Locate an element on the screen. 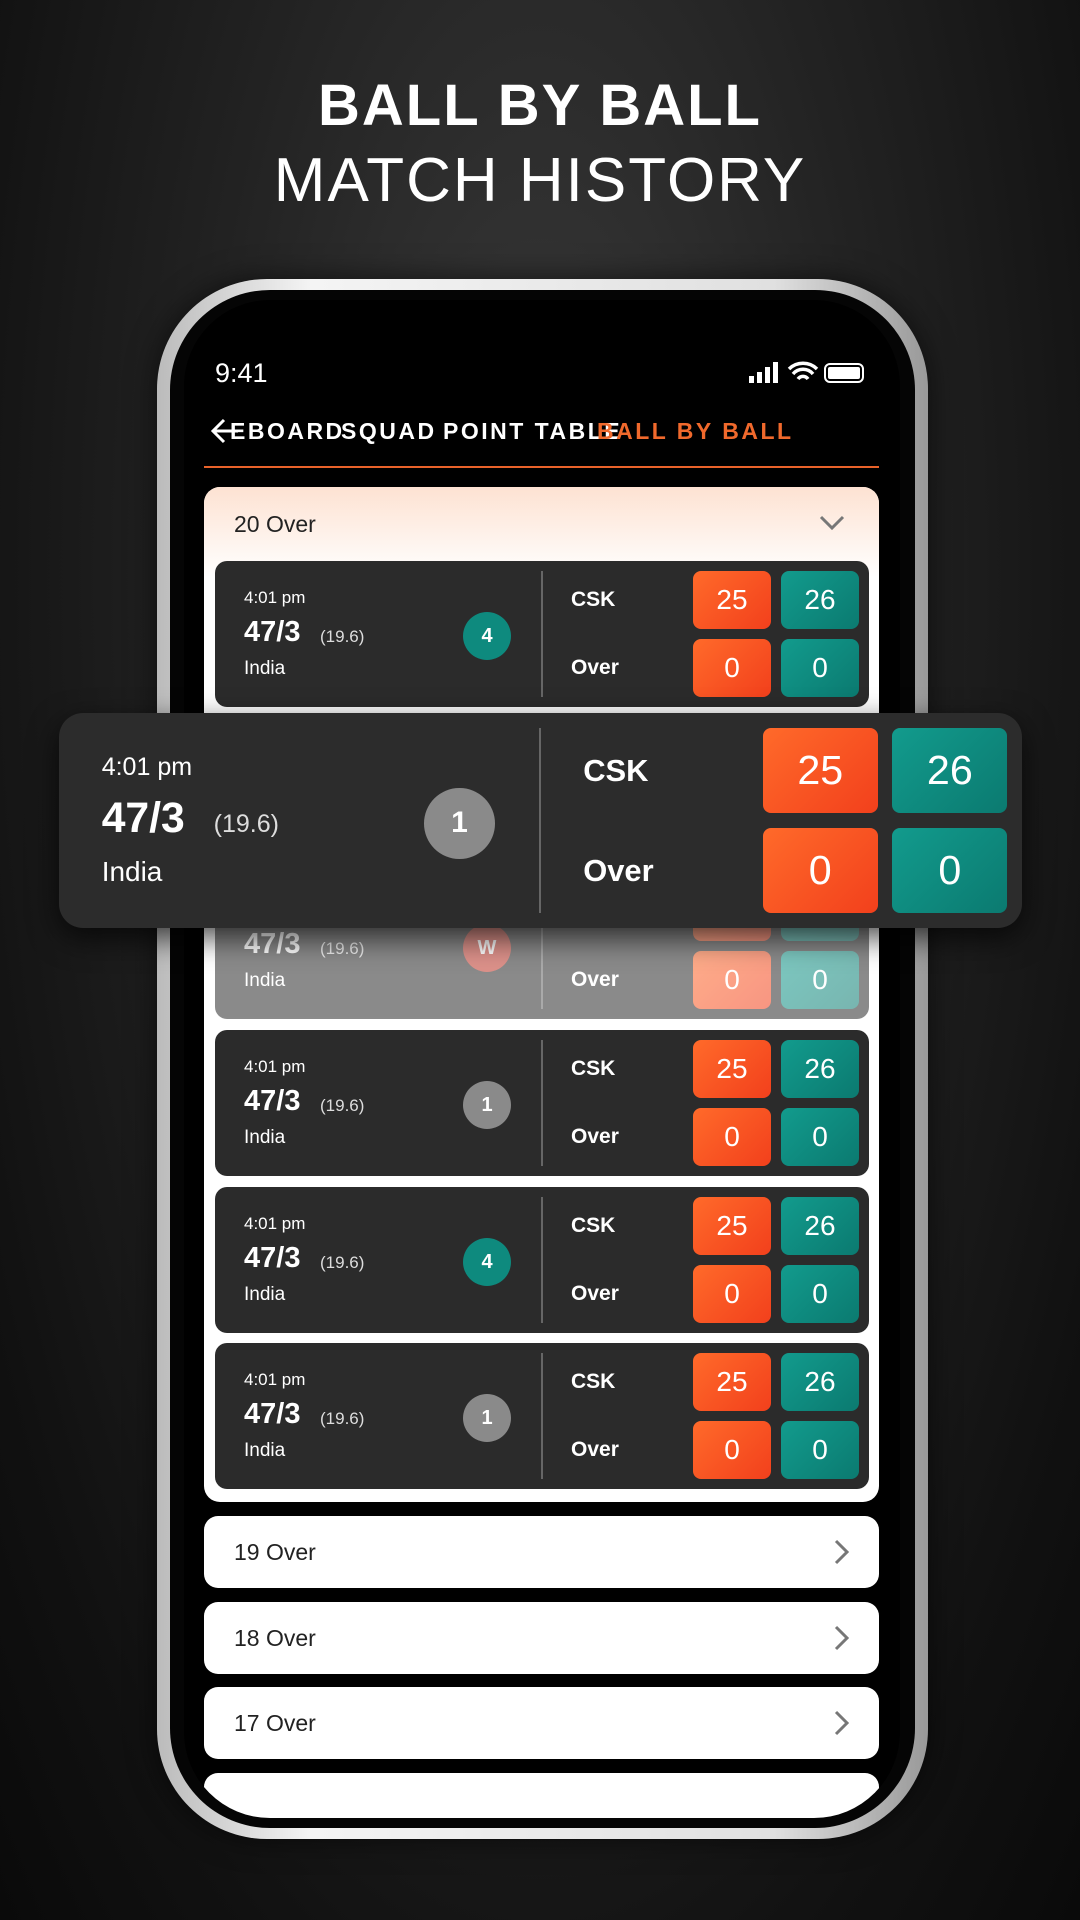 This screenshot has width=1080, height=1920. collapsed-group: 19 Over is located at coordinates (541, 1552).